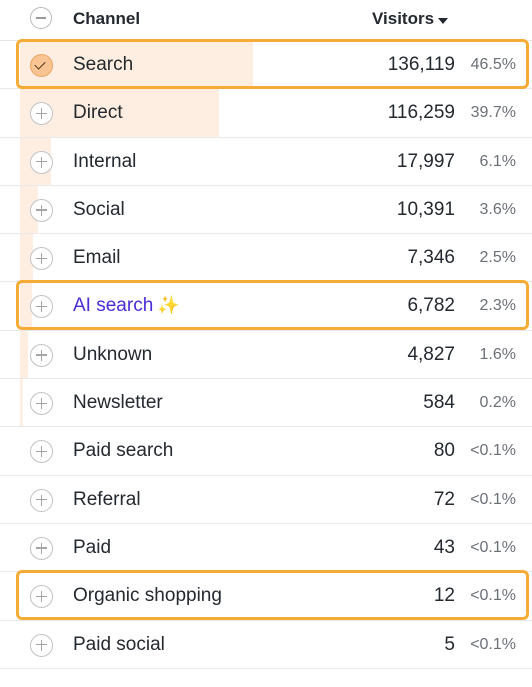 The height and width of the screenshot is (687, 532). I want to click on channel-label: Email, so click(97, 258).